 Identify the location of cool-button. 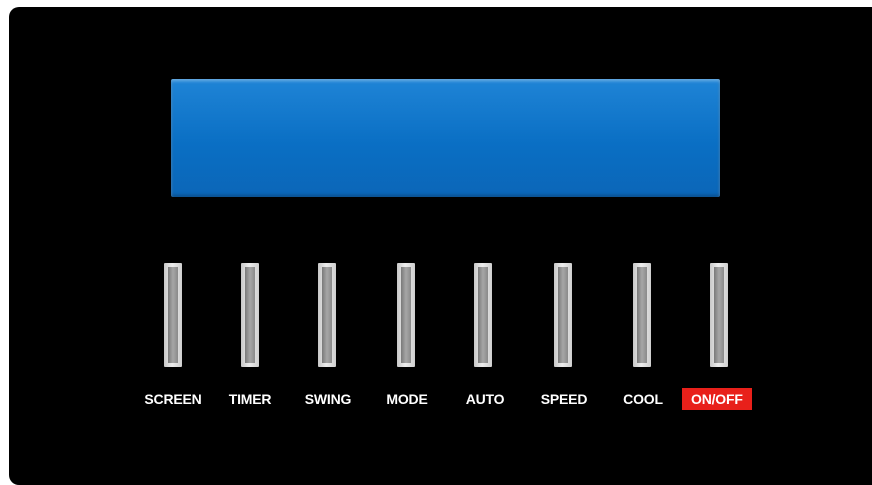
(642, 315).